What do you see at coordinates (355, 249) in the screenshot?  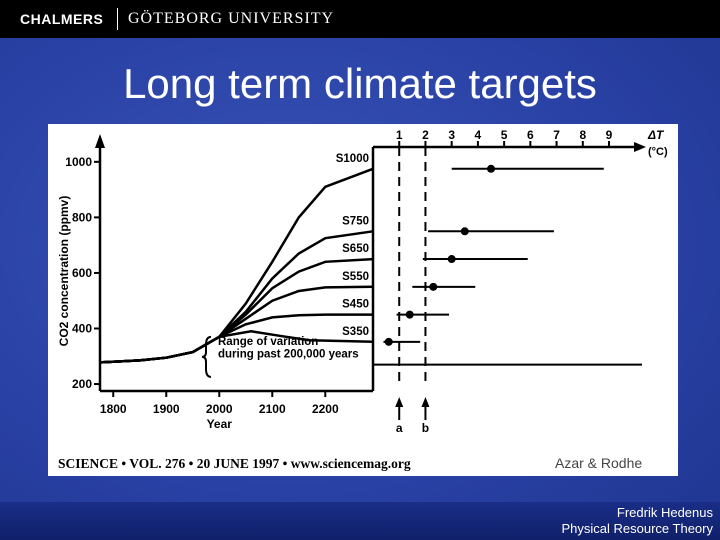 I see `scenario-label-s650: S650` at bounding box center [355, 249].